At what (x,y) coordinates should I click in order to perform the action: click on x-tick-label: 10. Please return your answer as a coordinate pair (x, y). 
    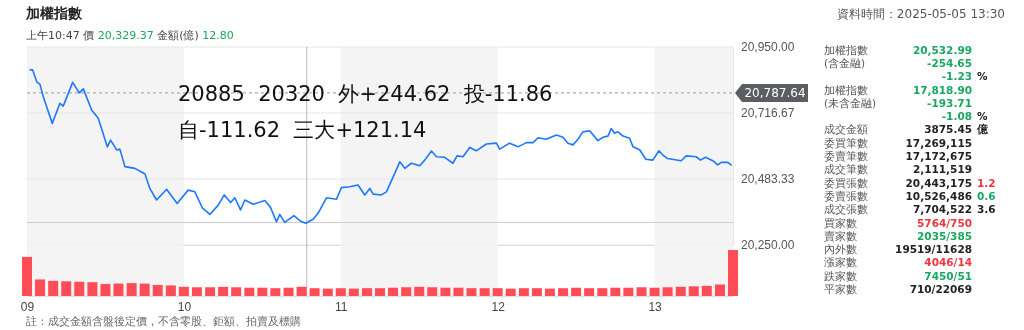
    Looking at the image, I should click on (184, 306).